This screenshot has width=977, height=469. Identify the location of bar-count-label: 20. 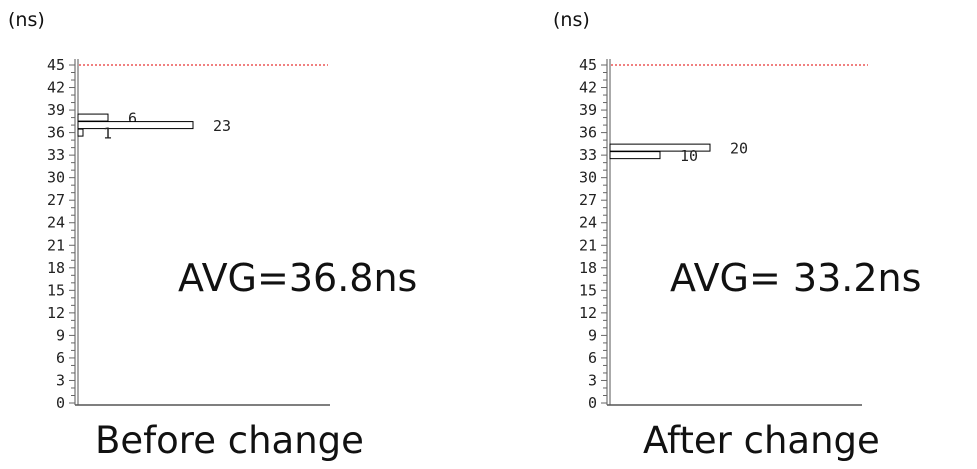
(739, 149).